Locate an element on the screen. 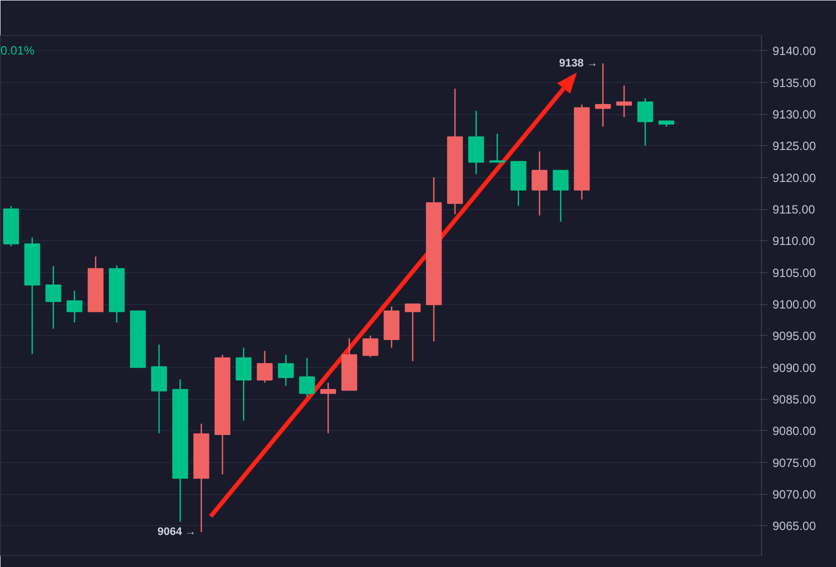 The image size is (836, 567). y-tick-label: 9140.00 is located at coordinates (794, 51).